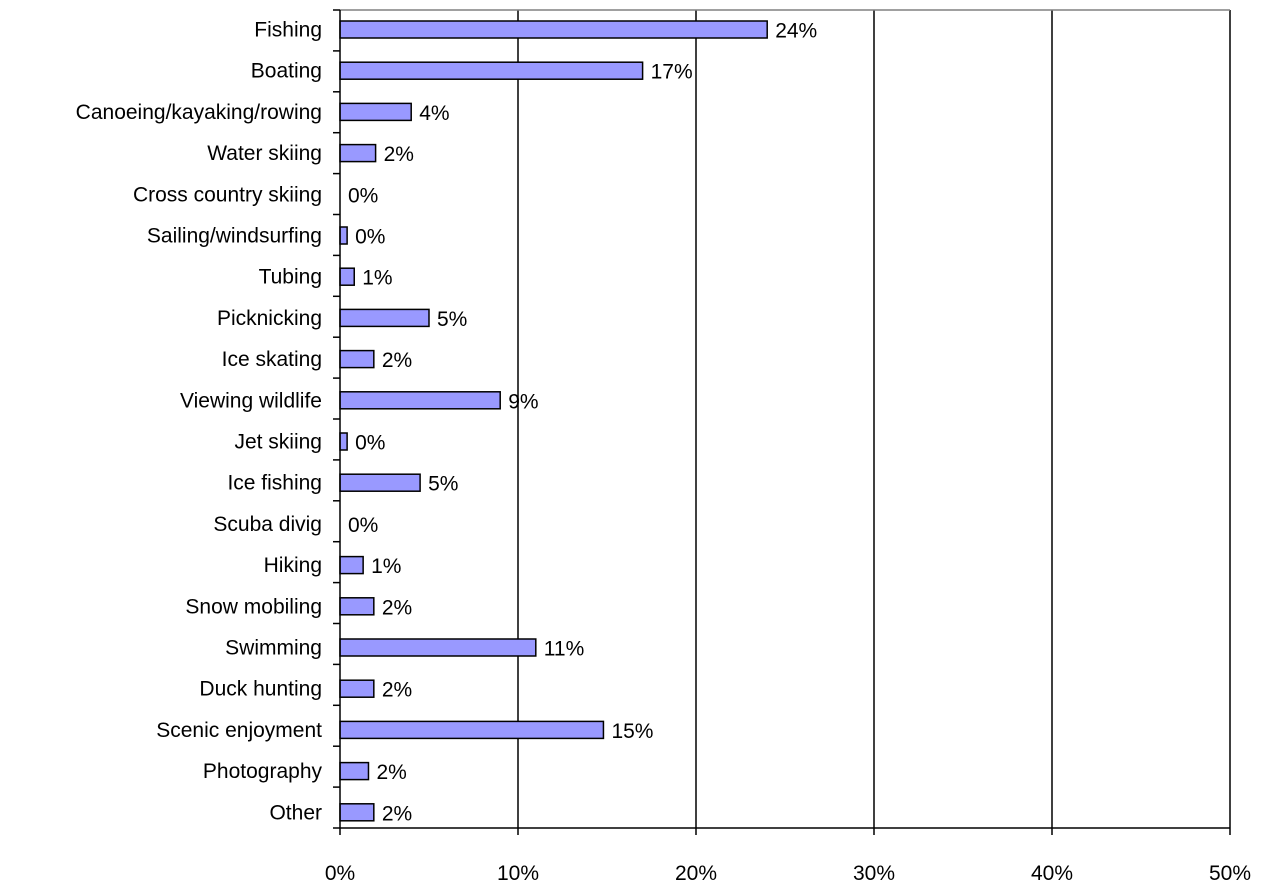 This screenshot has width=1273, height=888. What do you see at coordinates (796, 31) in the screenshot?
I see `data-label: 24%` at bounding box center [796, 31].